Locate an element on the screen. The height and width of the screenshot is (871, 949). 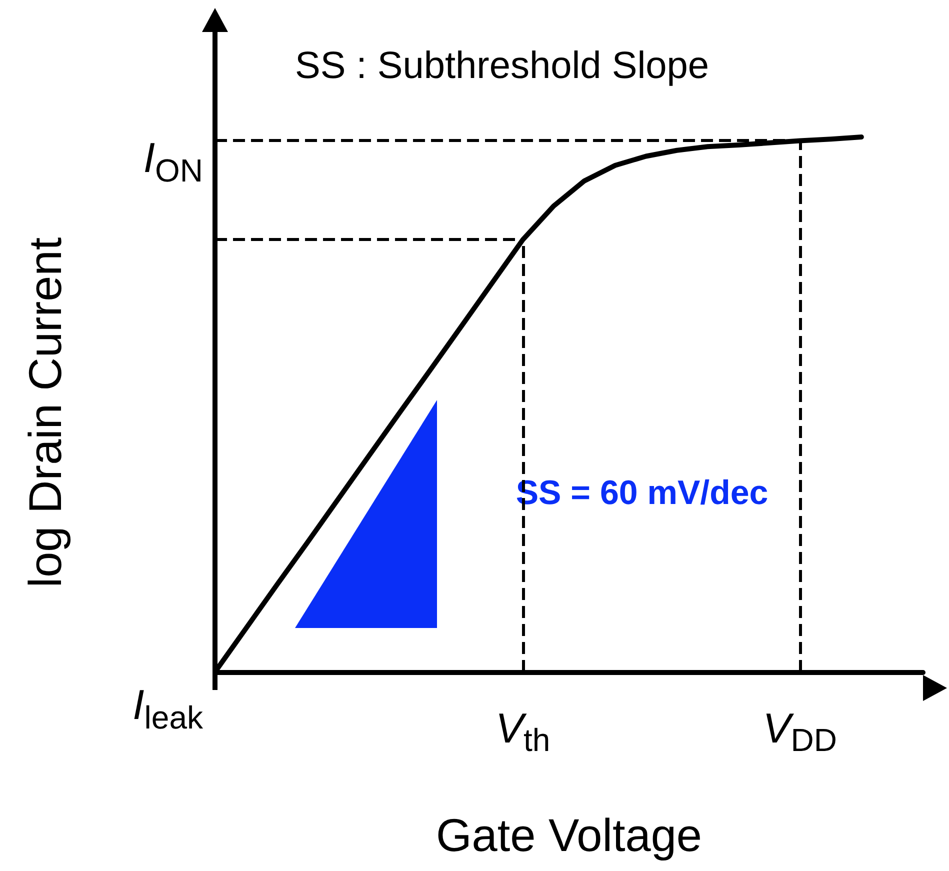
y-axis-title: log Drain Current is located at coordinates (45, 412).